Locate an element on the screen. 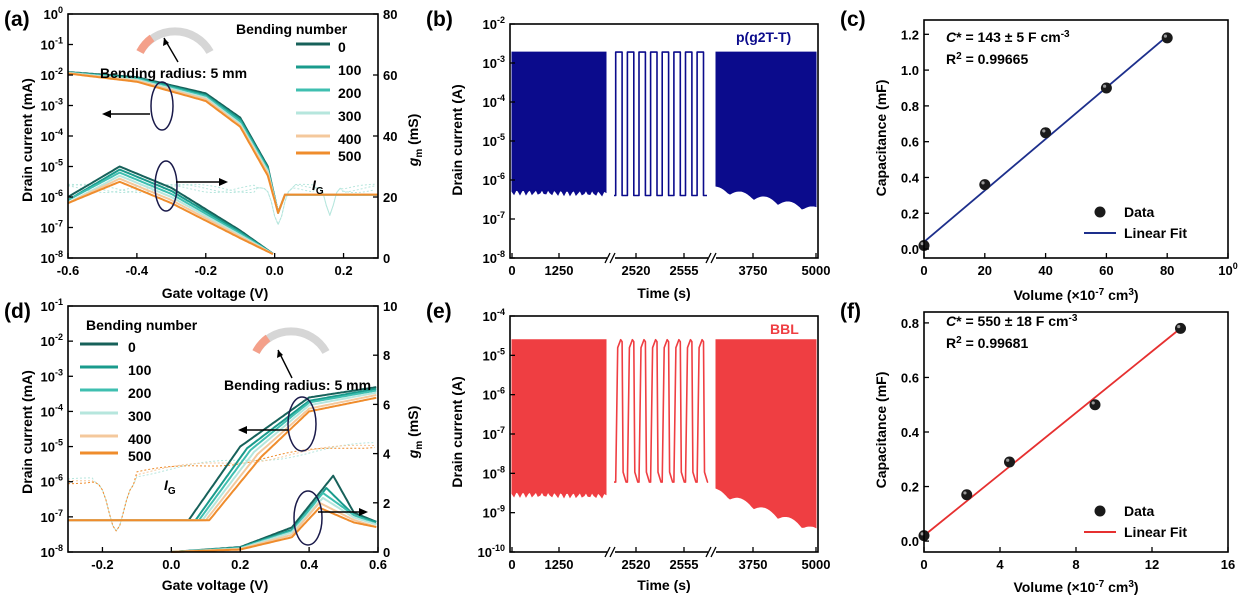 Image resolution: width=1240 pixels, height=599 pixels. e-xtick-label: 1250 is located at coordinates (559, 564).